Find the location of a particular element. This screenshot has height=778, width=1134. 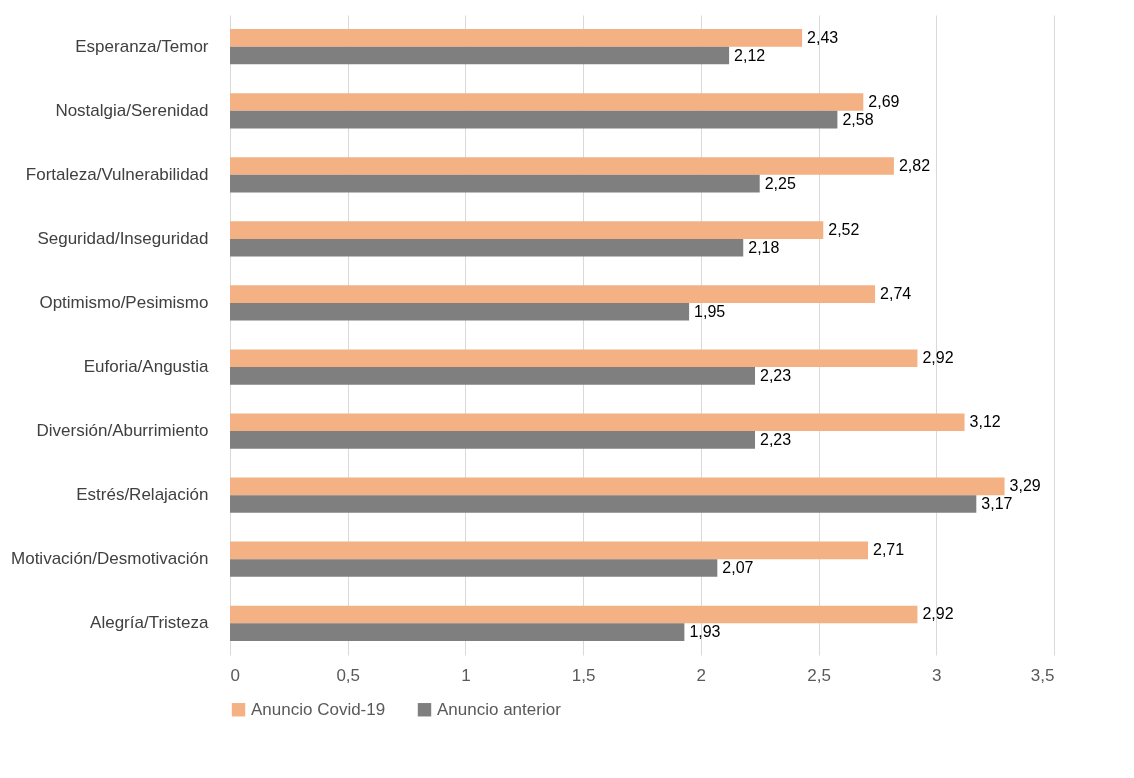

data-label: 3,29 is located at coordinates (1025, 486).